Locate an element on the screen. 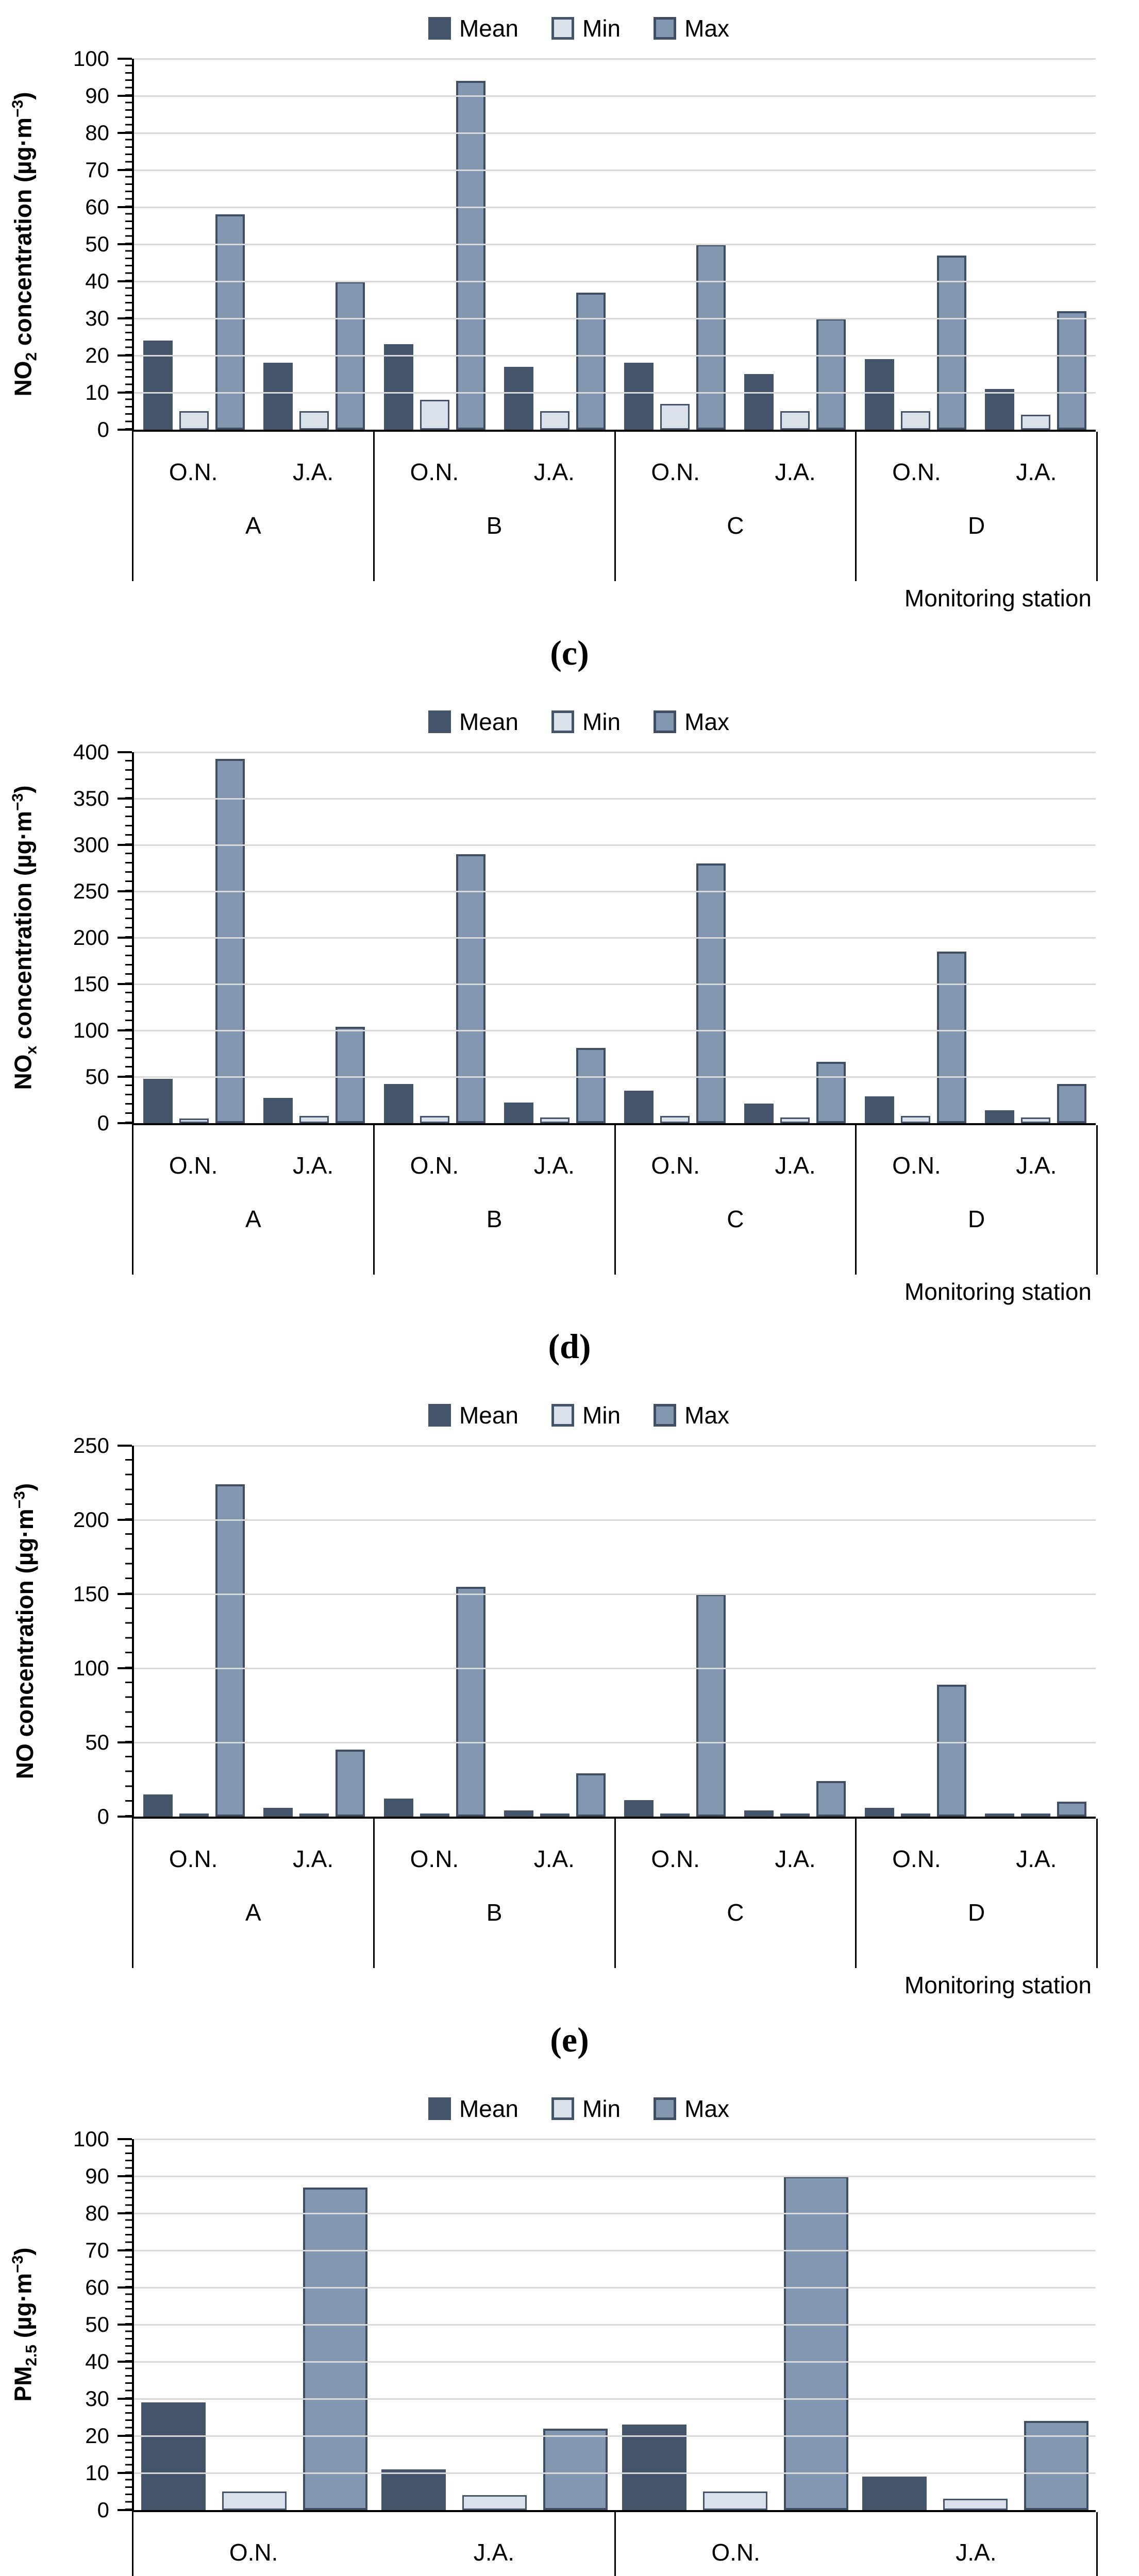 The width and height of the screenshot is (1139, 2576). x-axis-title: Monitoring station is located at coordinates (998, 598).